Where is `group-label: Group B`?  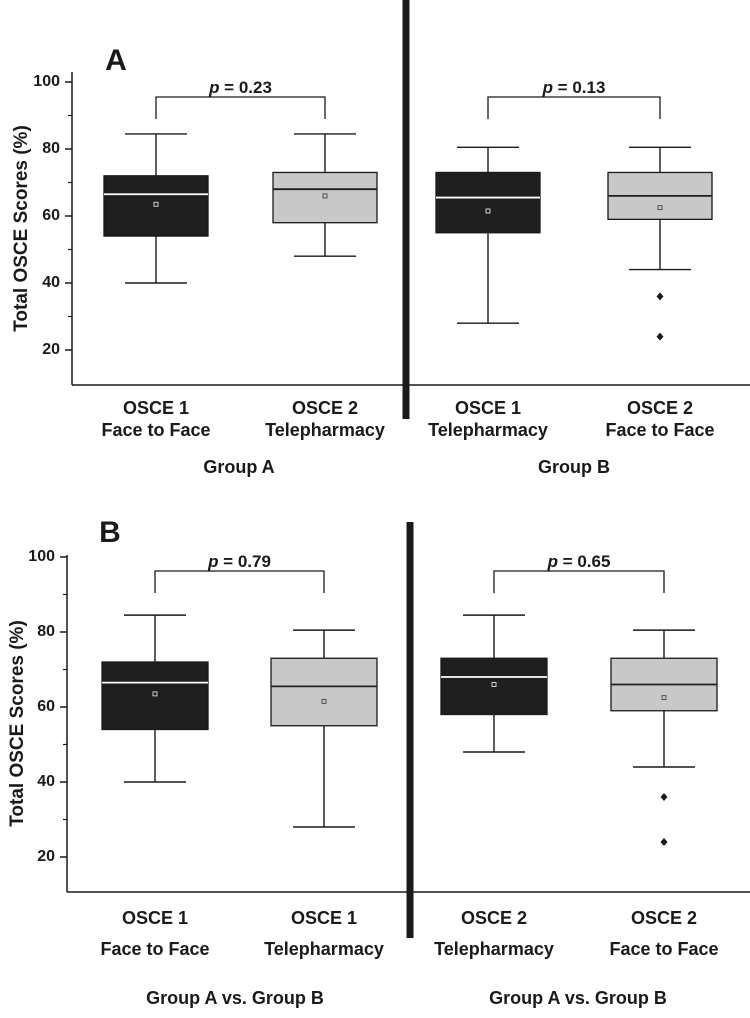
group-label: Group B is located at coordinates (574, 467).